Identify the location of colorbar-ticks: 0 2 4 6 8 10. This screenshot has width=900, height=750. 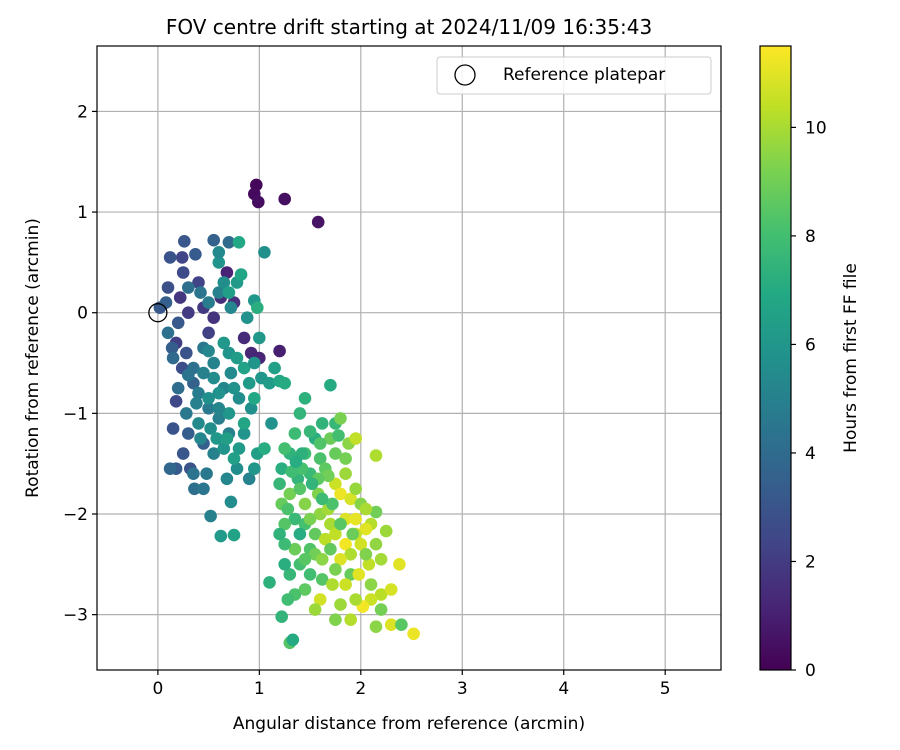
(809, 399).